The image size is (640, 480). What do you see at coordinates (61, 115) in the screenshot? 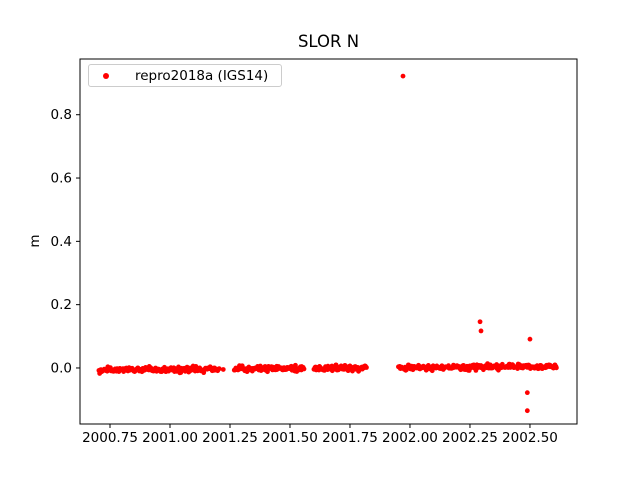
I see `y-tick-label: 0.8` at bounding box center [61, 115].